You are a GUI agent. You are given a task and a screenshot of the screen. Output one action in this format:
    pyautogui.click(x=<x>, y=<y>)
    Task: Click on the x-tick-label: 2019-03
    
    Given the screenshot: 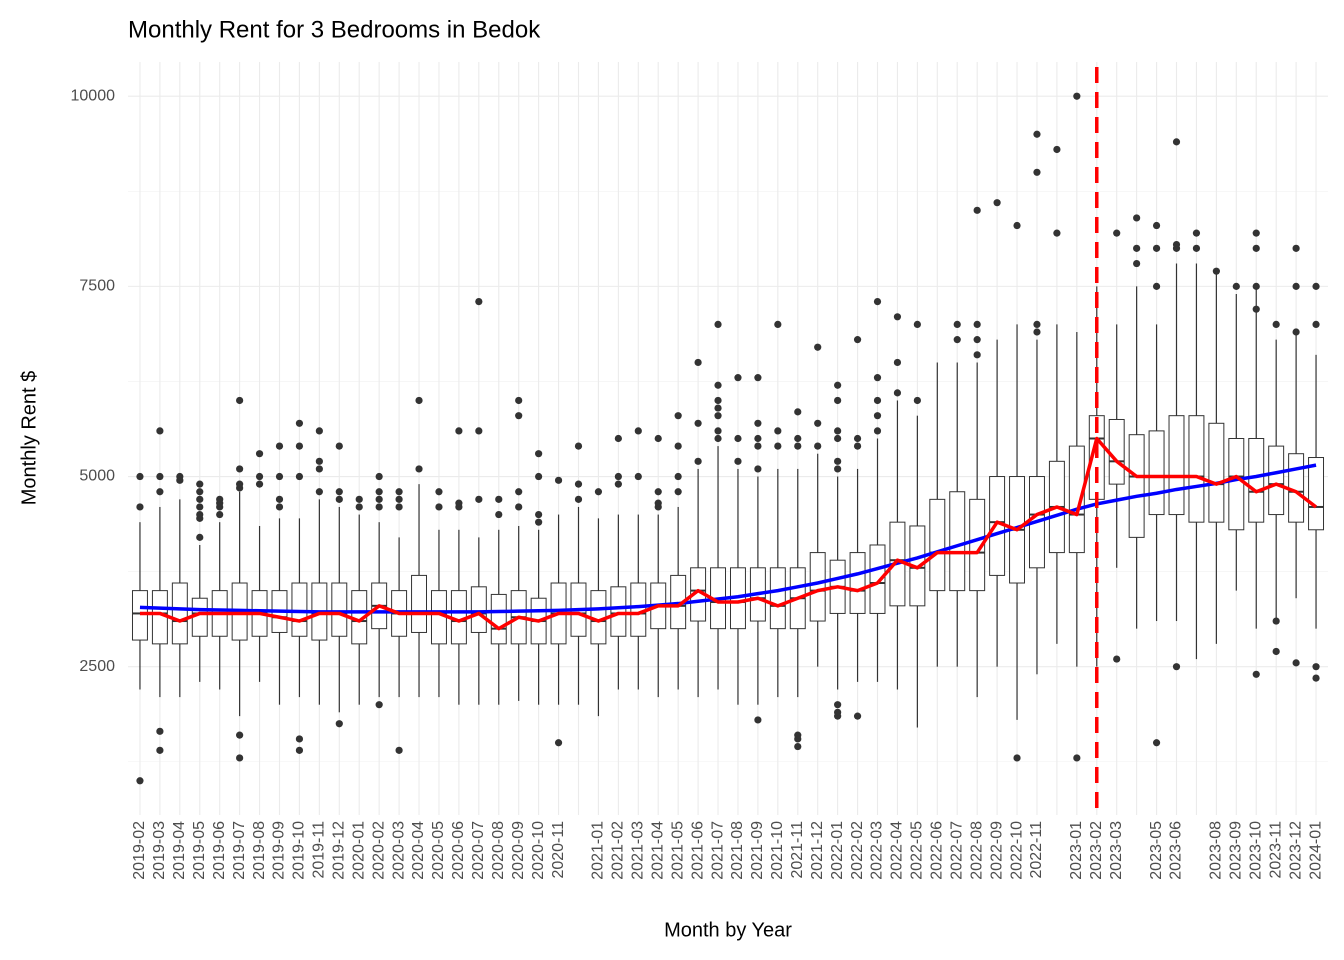 What is the action you would take?
    pyautogui.click(x=159, y=850)
    